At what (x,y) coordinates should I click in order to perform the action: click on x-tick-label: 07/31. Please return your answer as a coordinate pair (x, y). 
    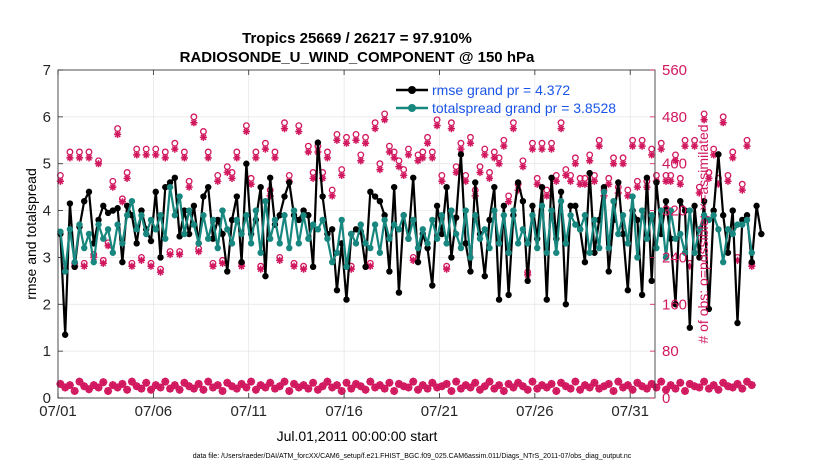
    Looking at the image, I should click on (630, 411).